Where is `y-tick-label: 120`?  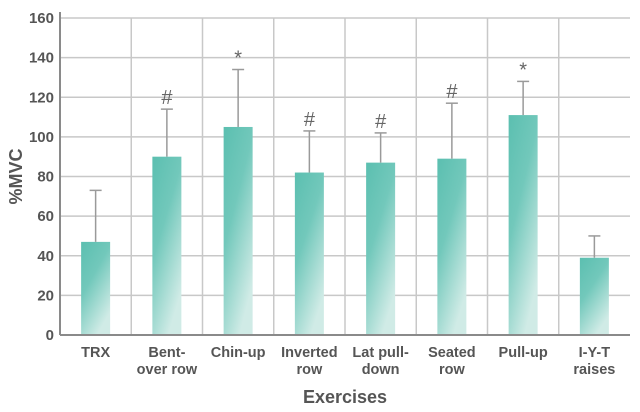 y-tick-label: 120 is located at coordinates (41, 97).